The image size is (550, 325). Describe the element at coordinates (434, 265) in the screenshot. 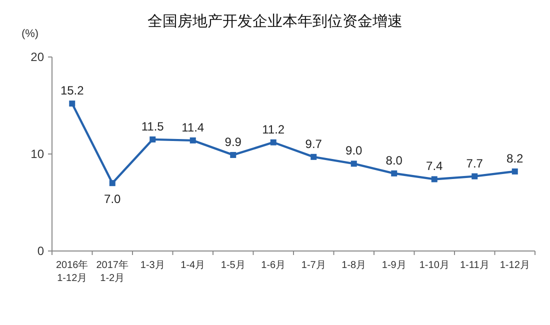

I see `x-tick-label: 1-10月` at that location.